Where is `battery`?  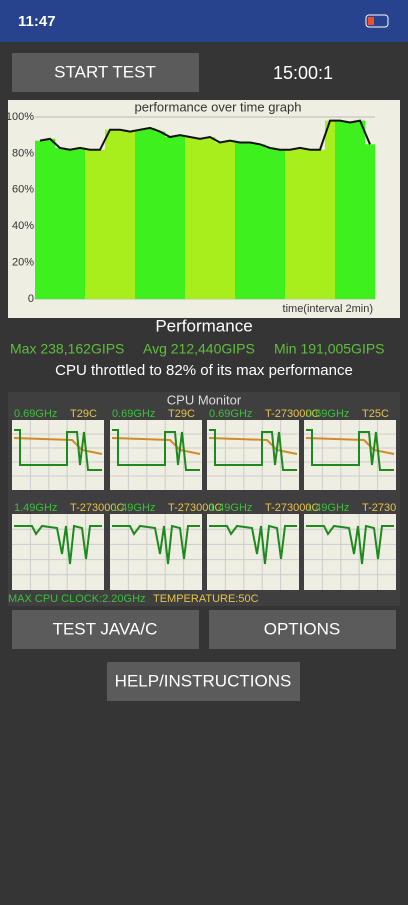 battery is located at coordinates (377, 21).